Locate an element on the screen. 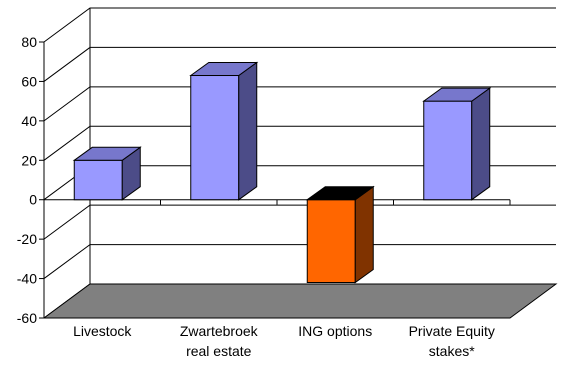 The height and width of the screenshot is (365, 574). floor-plane is located at coordinates (300, 301).